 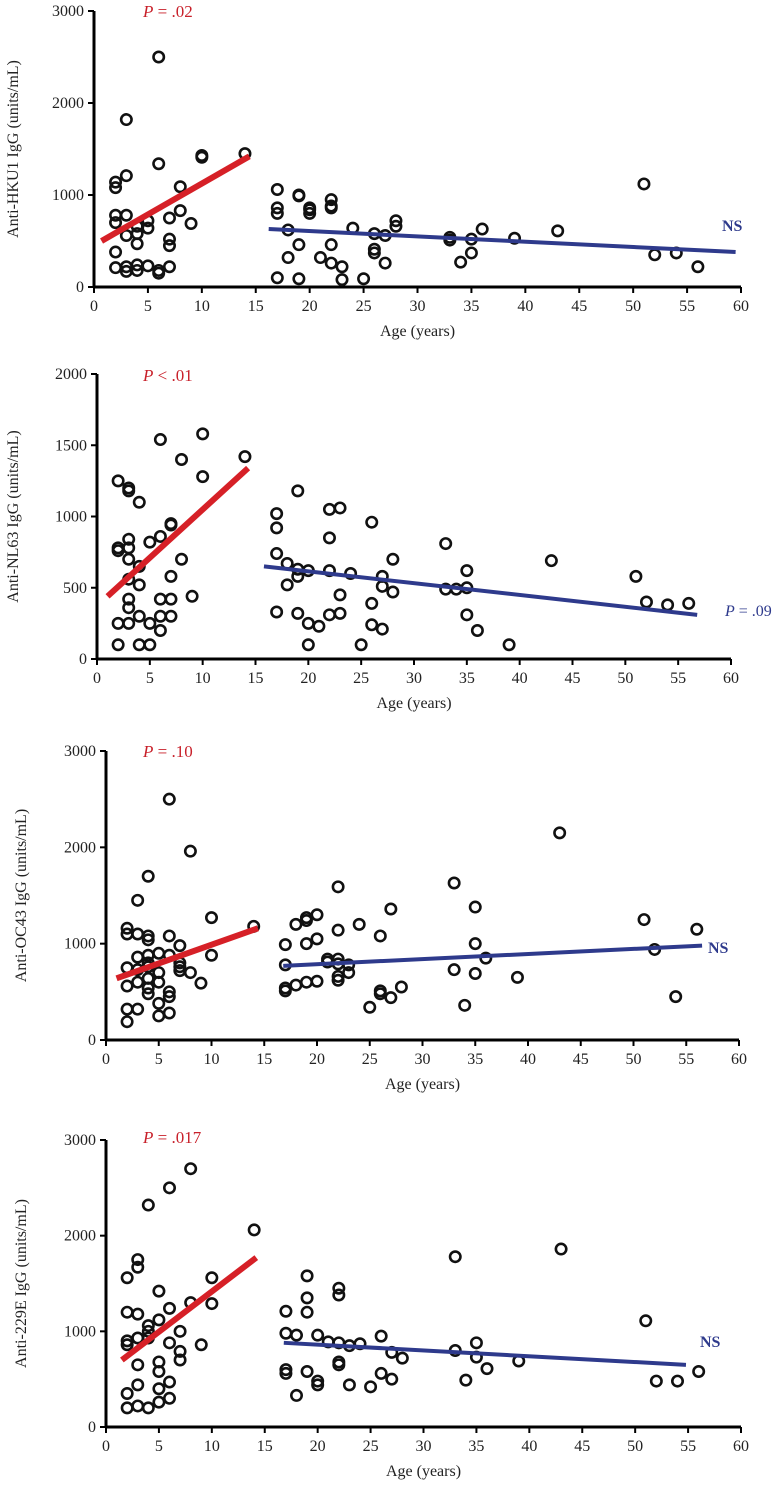 What do you see at coordinates (21, 1283) in the screenshot?
I see `y-axis-title: Anti-229E IgG (units/mL)` at bounding box center [21, 1283].